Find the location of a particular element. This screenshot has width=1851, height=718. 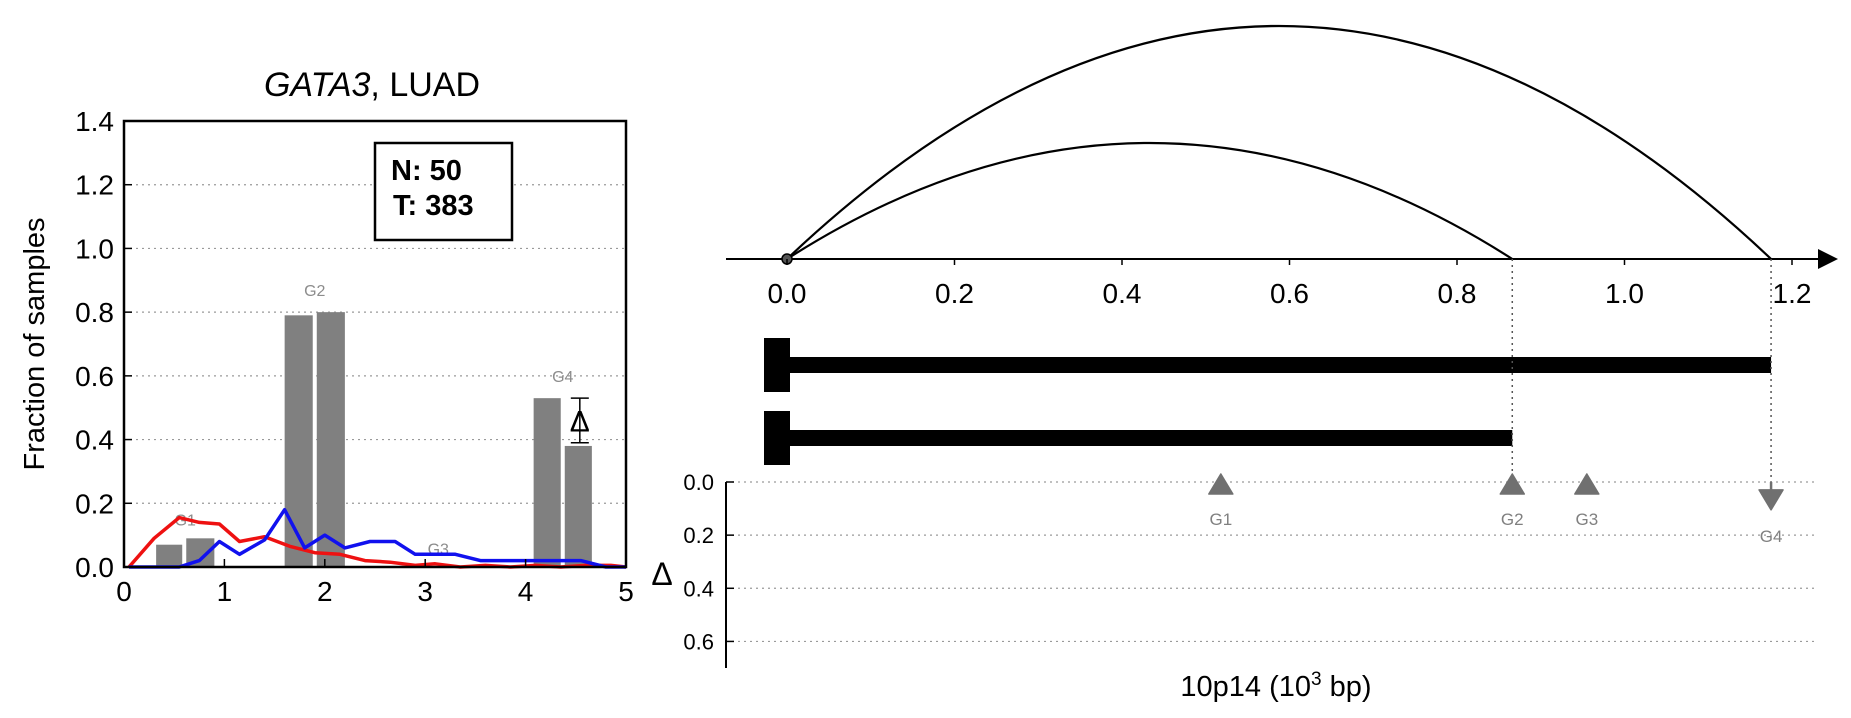

normal-count-label: N: 50 is located at coordinates (426, 171).